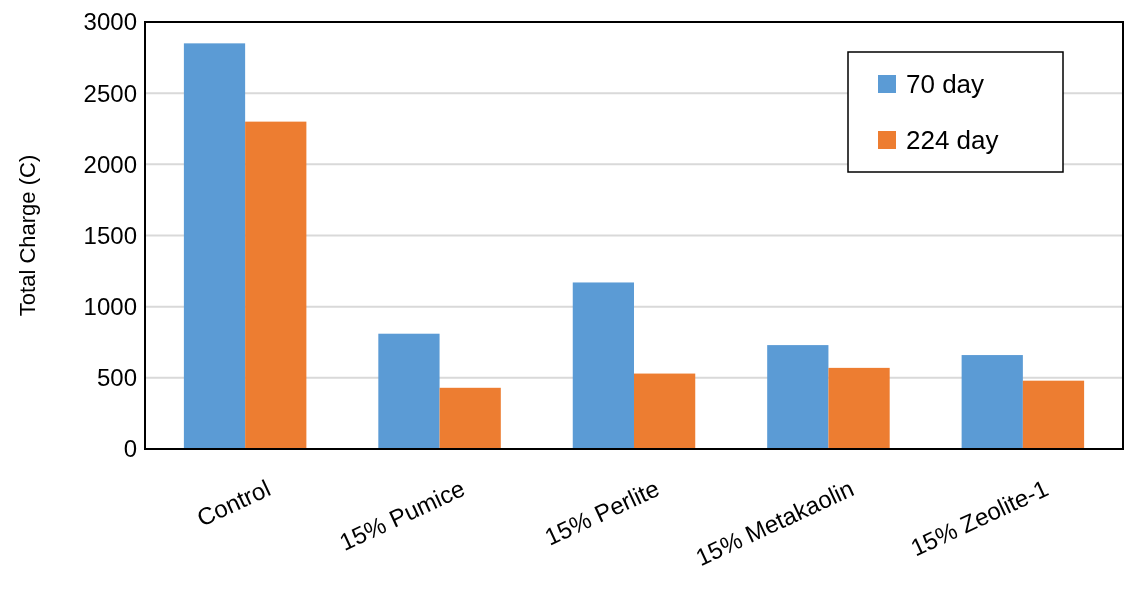  What do you see at coordinates (110, 93) in the screenshot?
I see `y-tick-label: 2500` at bounding box center [110, 93].